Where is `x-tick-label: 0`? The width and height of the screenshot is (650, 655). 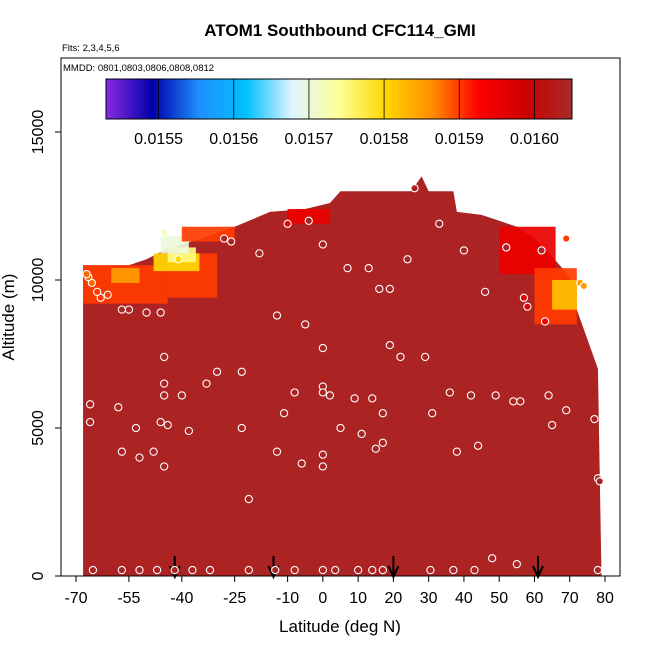
x-tick-label: 0 is located at coordinates (322, 598).